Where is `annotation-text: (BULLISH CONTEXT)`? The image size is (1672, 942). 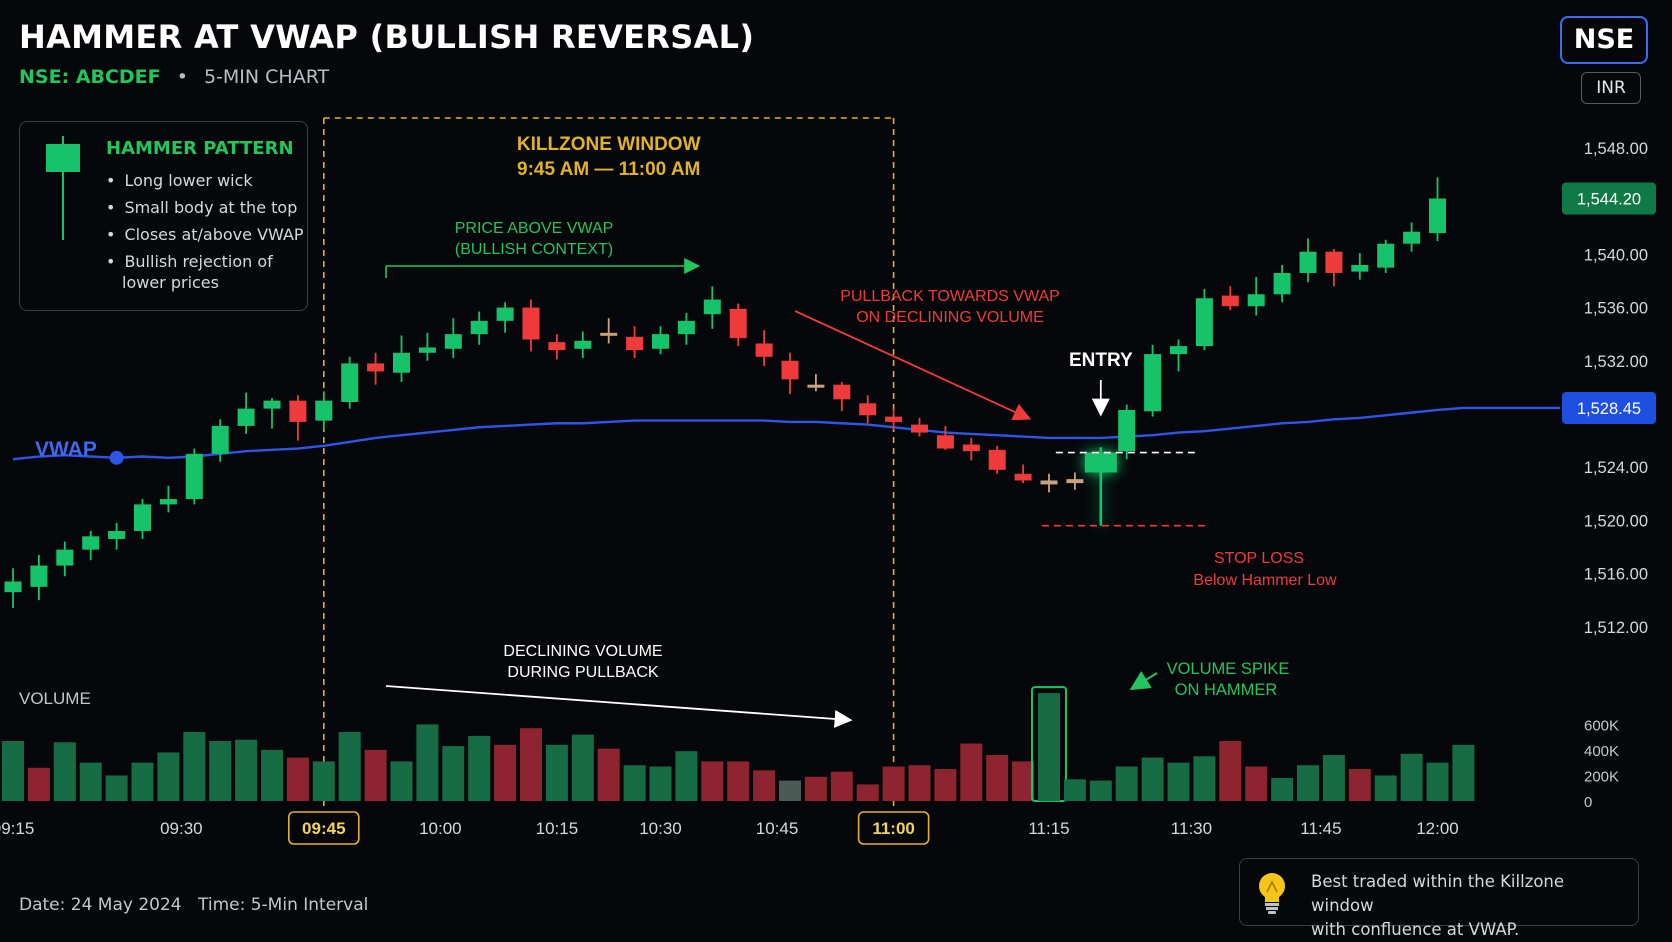
annotation-text: (BULLISH CONTEXT) is located at coordinates (534, 249).